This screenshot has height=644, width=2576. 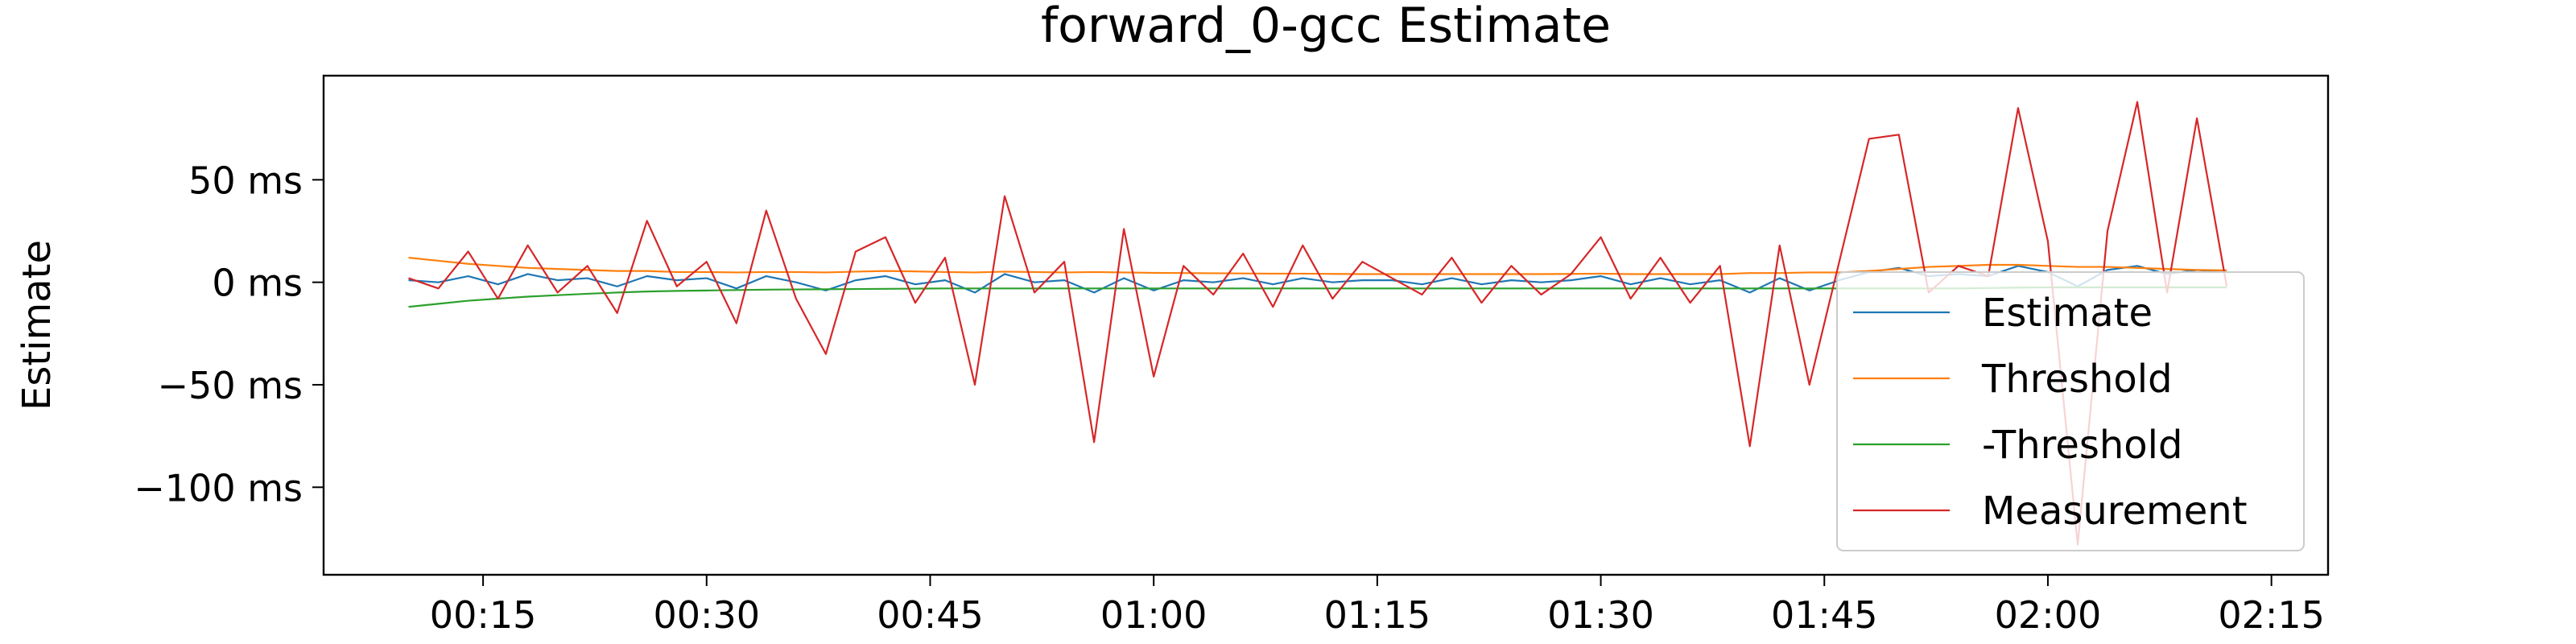 I want to click on y-axis-label: Estimate, so click(x=37, y=325).